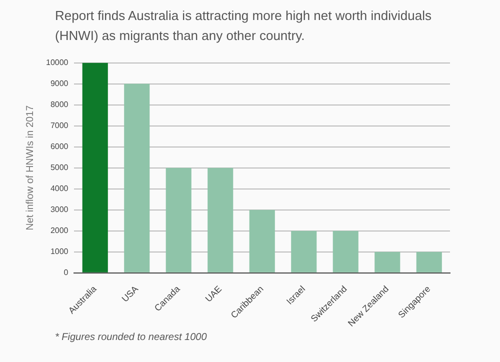  What do you see at coordinates (59, 167) in the screenshot?
I see `y-tick-label: 5000` at bounding box center [59, 167].